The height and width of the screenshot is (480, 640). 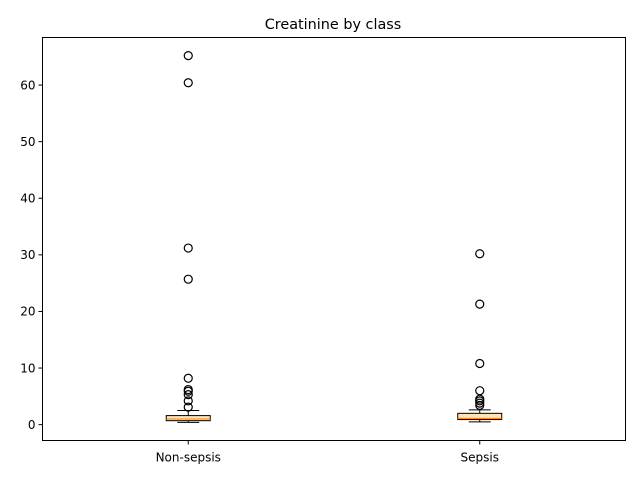 What do you see at coordinates (480, 336) in the screenshot?
I see `box-group-sepsis` at bounding box center [480, 336].